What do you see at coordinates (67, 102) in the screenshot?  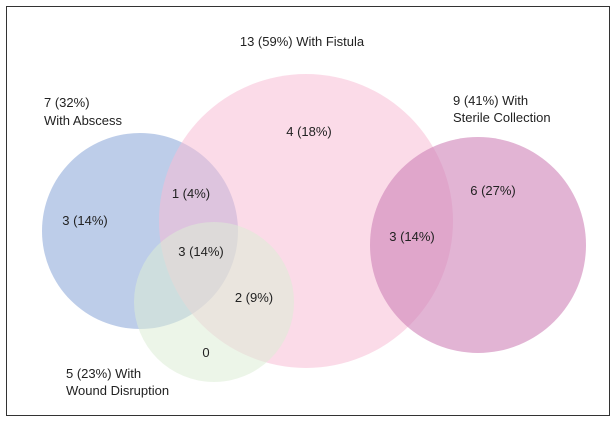 I see `abscess-set-label-line-1: 7 (32%)` at bounding box center [67, 102].